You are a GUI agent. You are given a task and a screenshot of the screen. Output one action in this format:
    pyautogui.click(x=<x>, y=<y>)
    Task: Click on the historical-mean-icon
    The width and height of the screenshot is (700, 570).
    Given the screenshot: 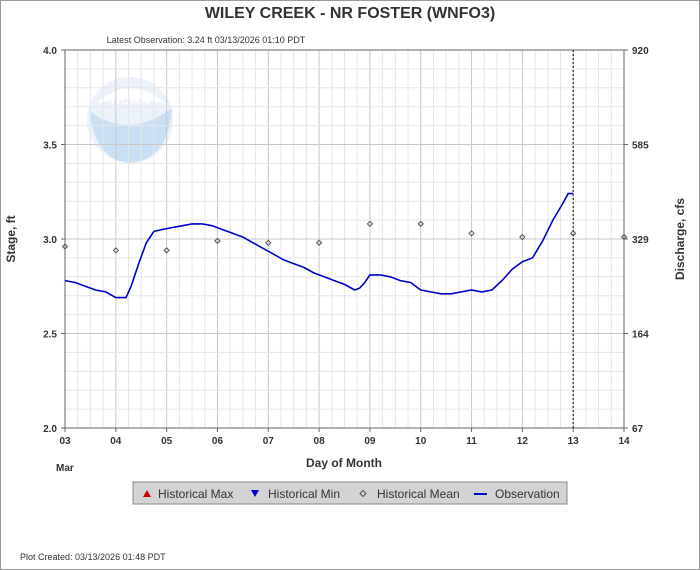 What is the action you would take?
    pyautogui.click(x=363, y=493)
    